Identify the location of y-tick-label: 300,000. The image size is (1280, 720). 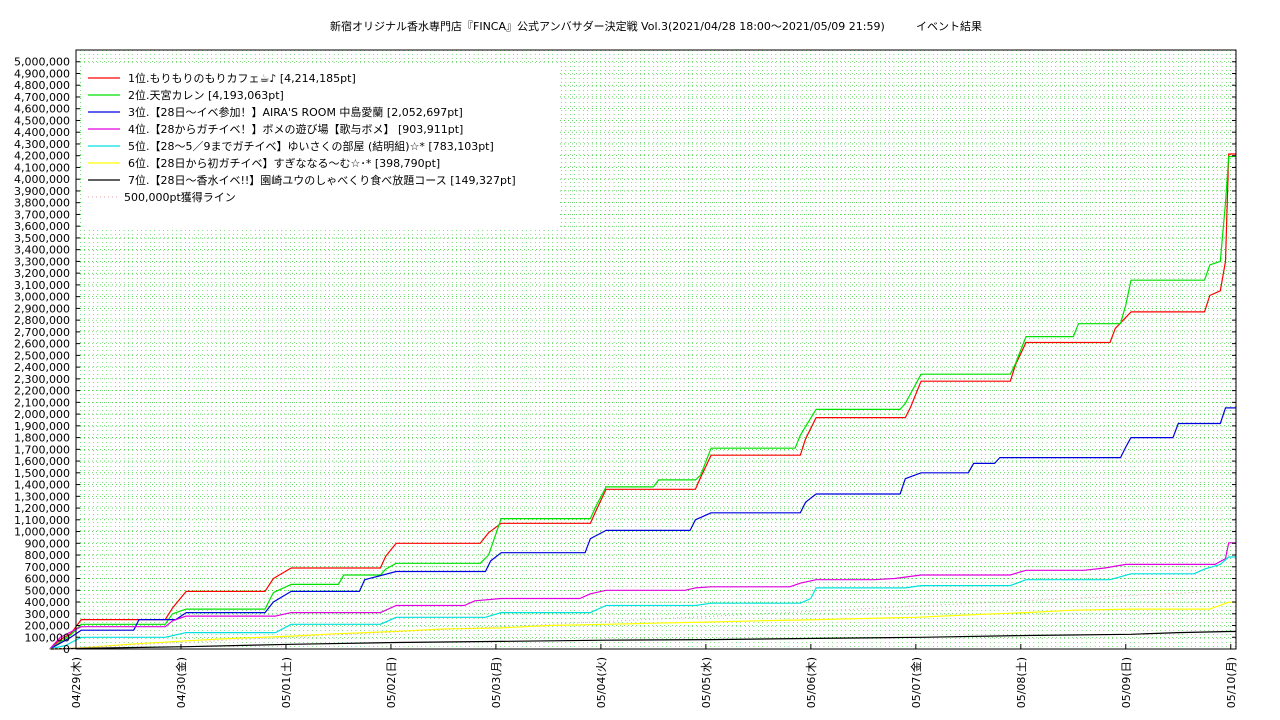
(48, 614).